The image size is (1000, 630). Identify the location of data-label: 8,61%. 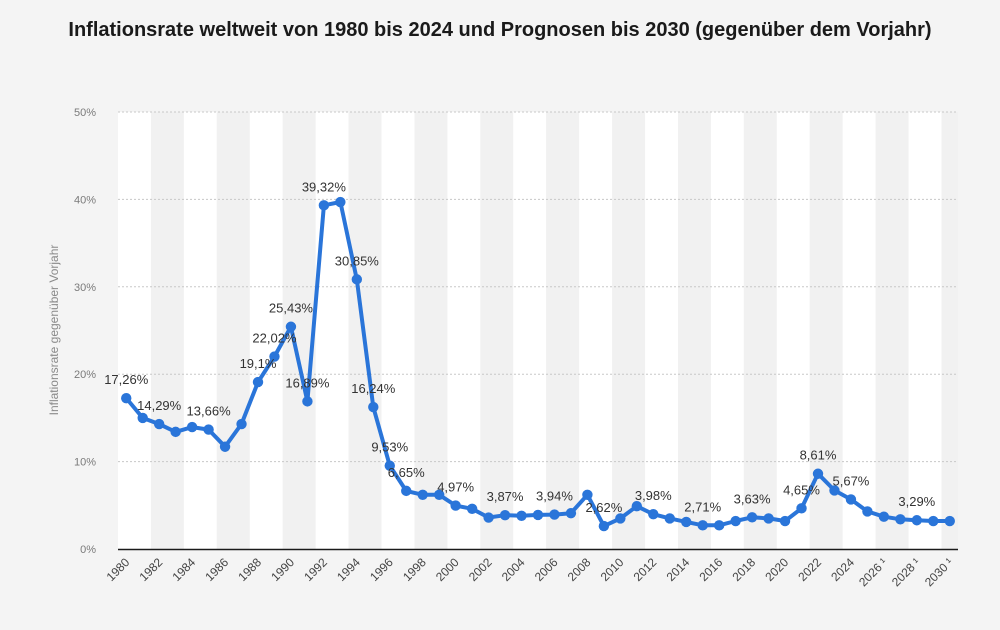
(818, 455).